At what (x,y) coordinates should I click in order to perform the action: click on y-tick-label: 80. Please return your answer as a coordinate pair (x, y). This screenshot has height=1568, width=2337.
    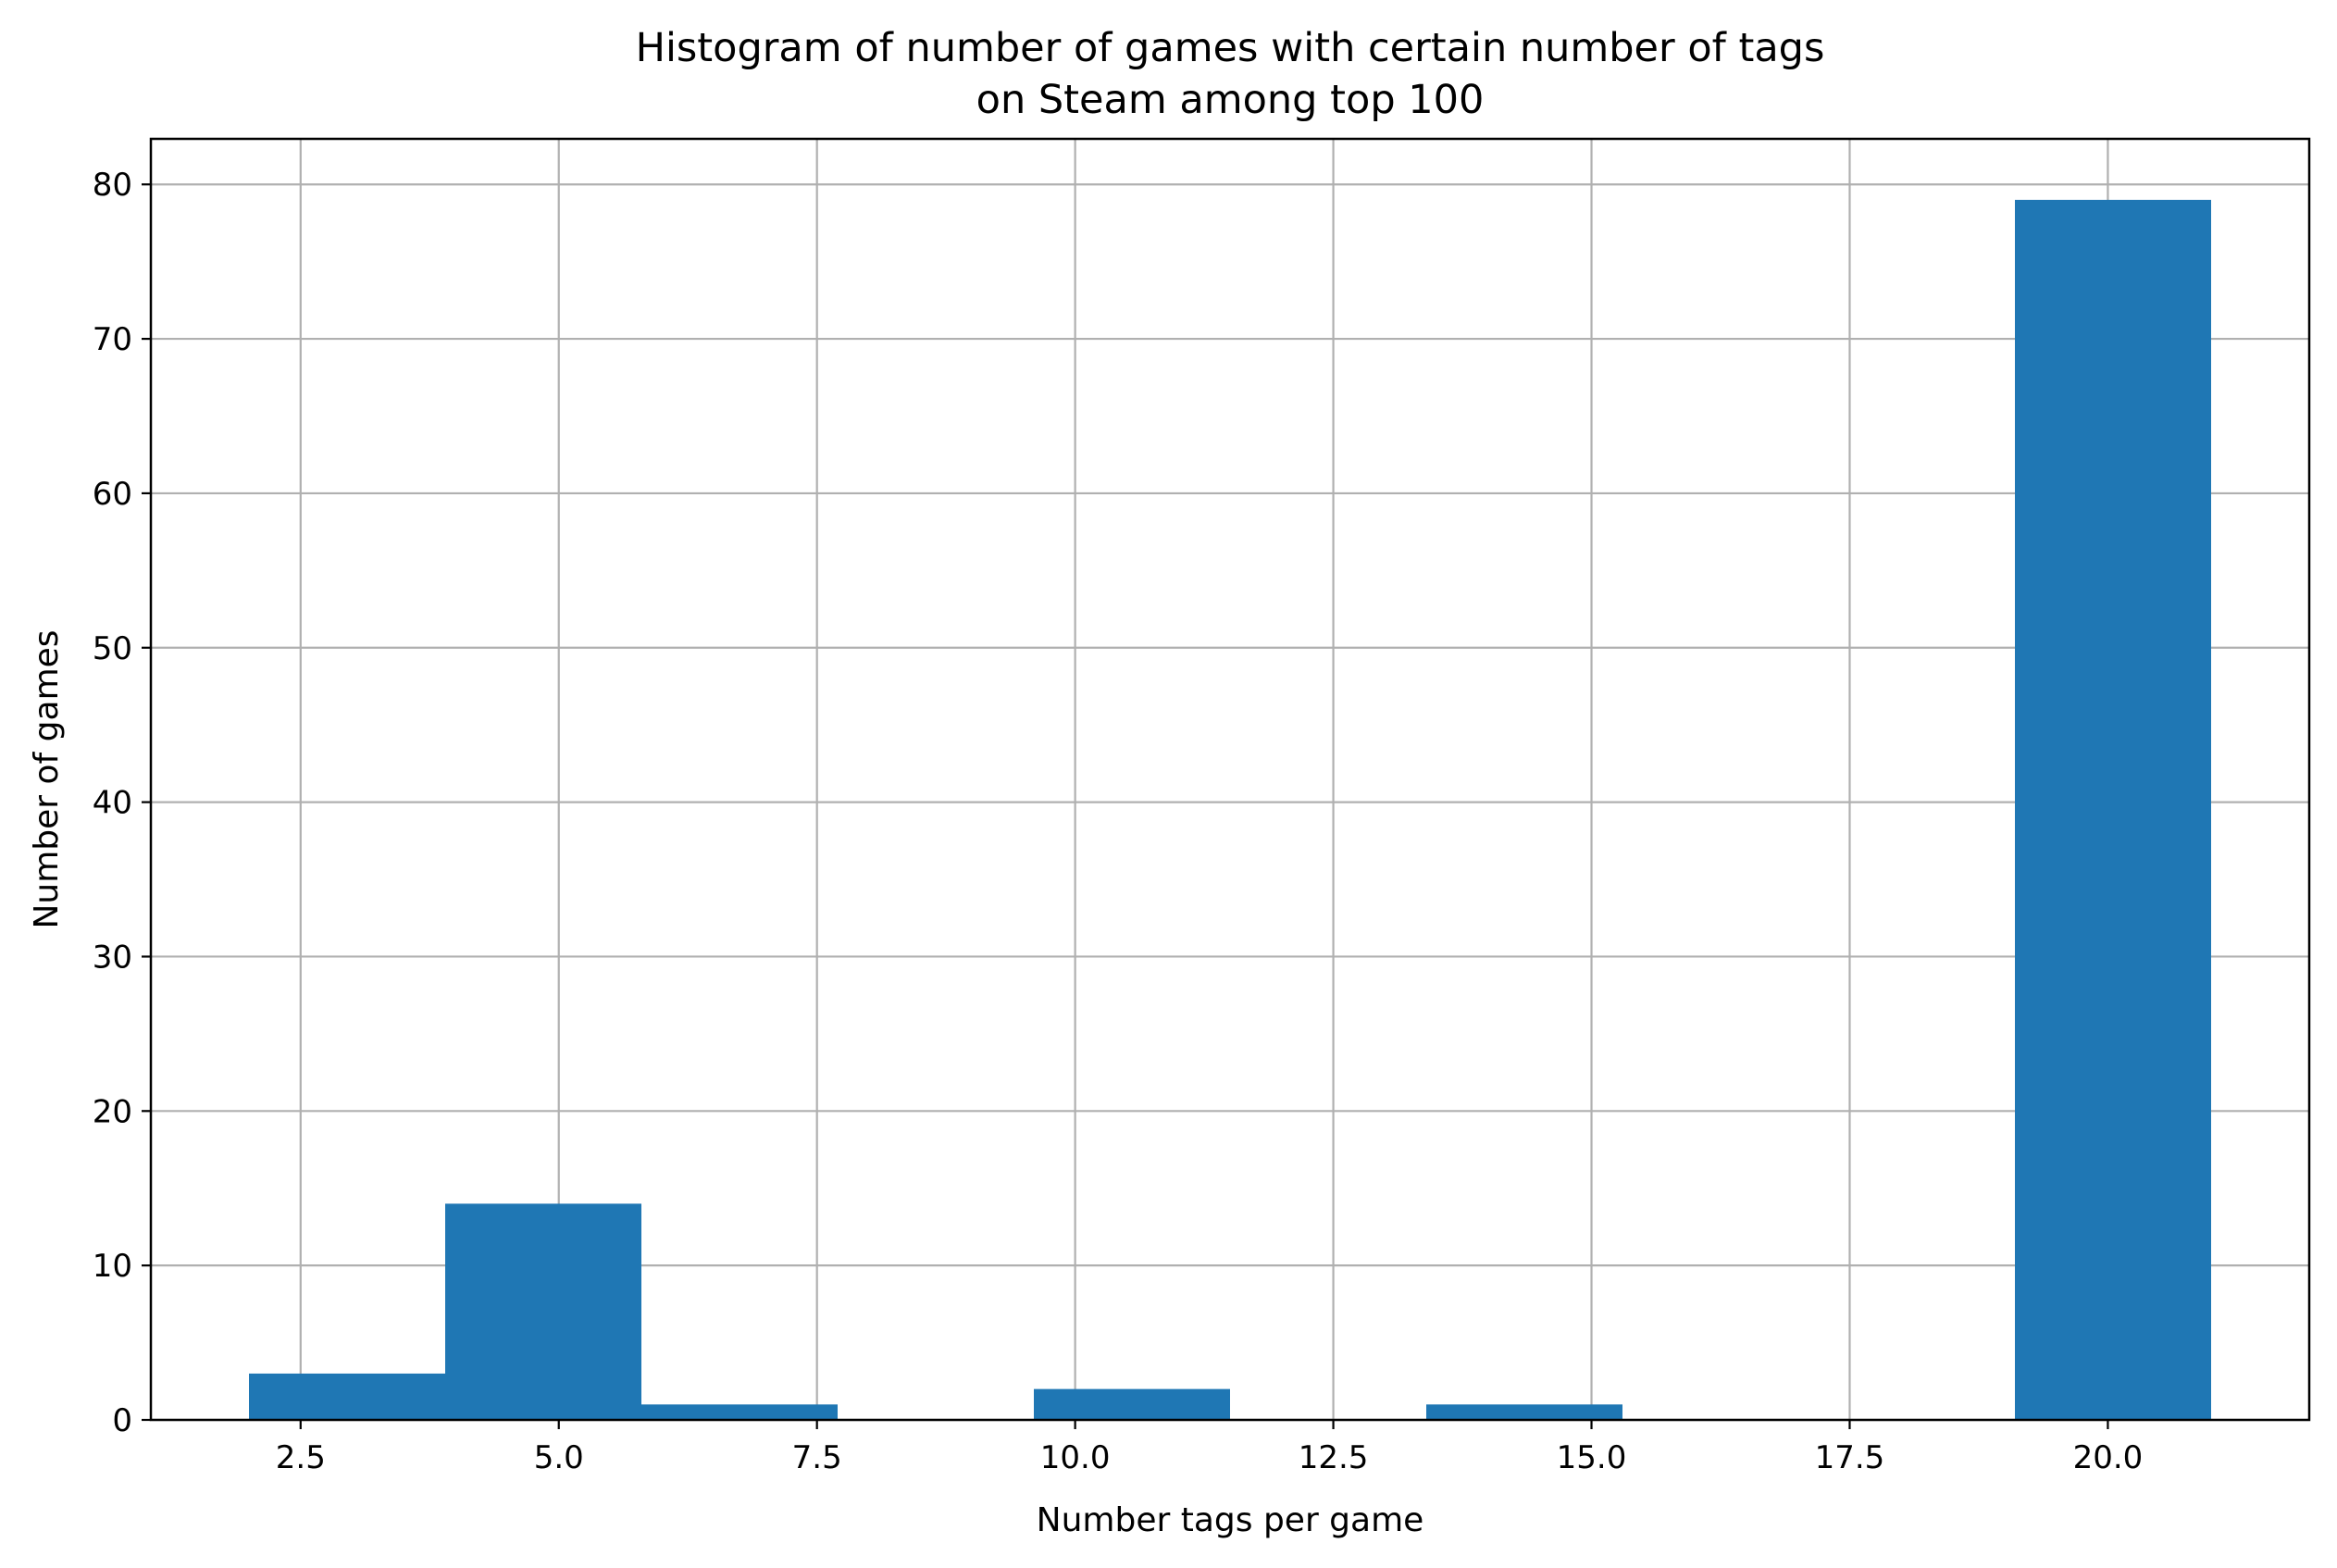
    Looking at the image, I should click on (112, 185).